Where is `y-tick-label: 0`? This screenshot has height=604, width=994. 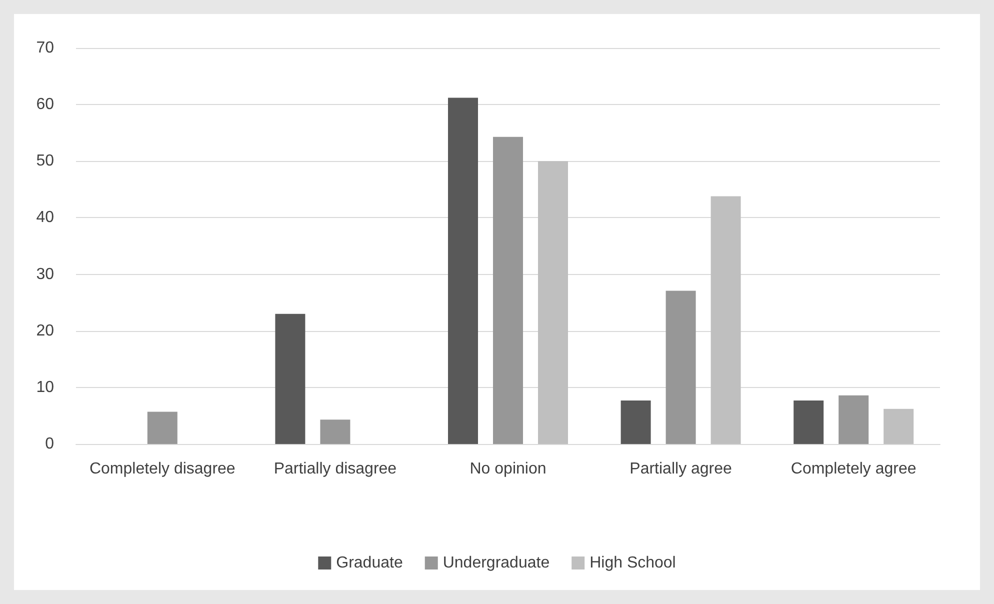 y-tick-label: 0 is located at coordinates (49, 444).